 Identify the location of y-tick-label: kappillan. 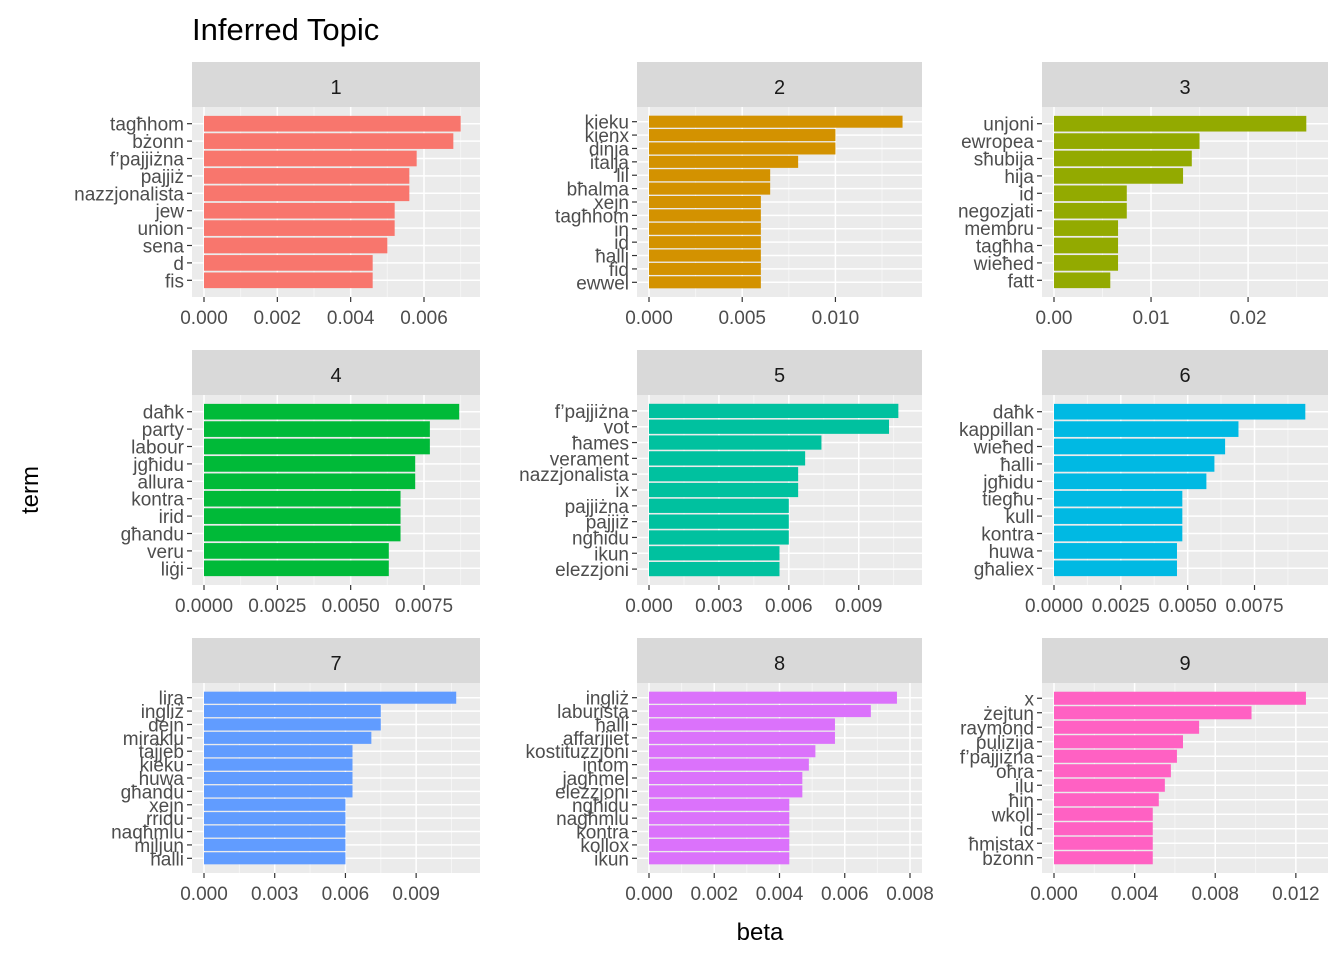
(996, 430).